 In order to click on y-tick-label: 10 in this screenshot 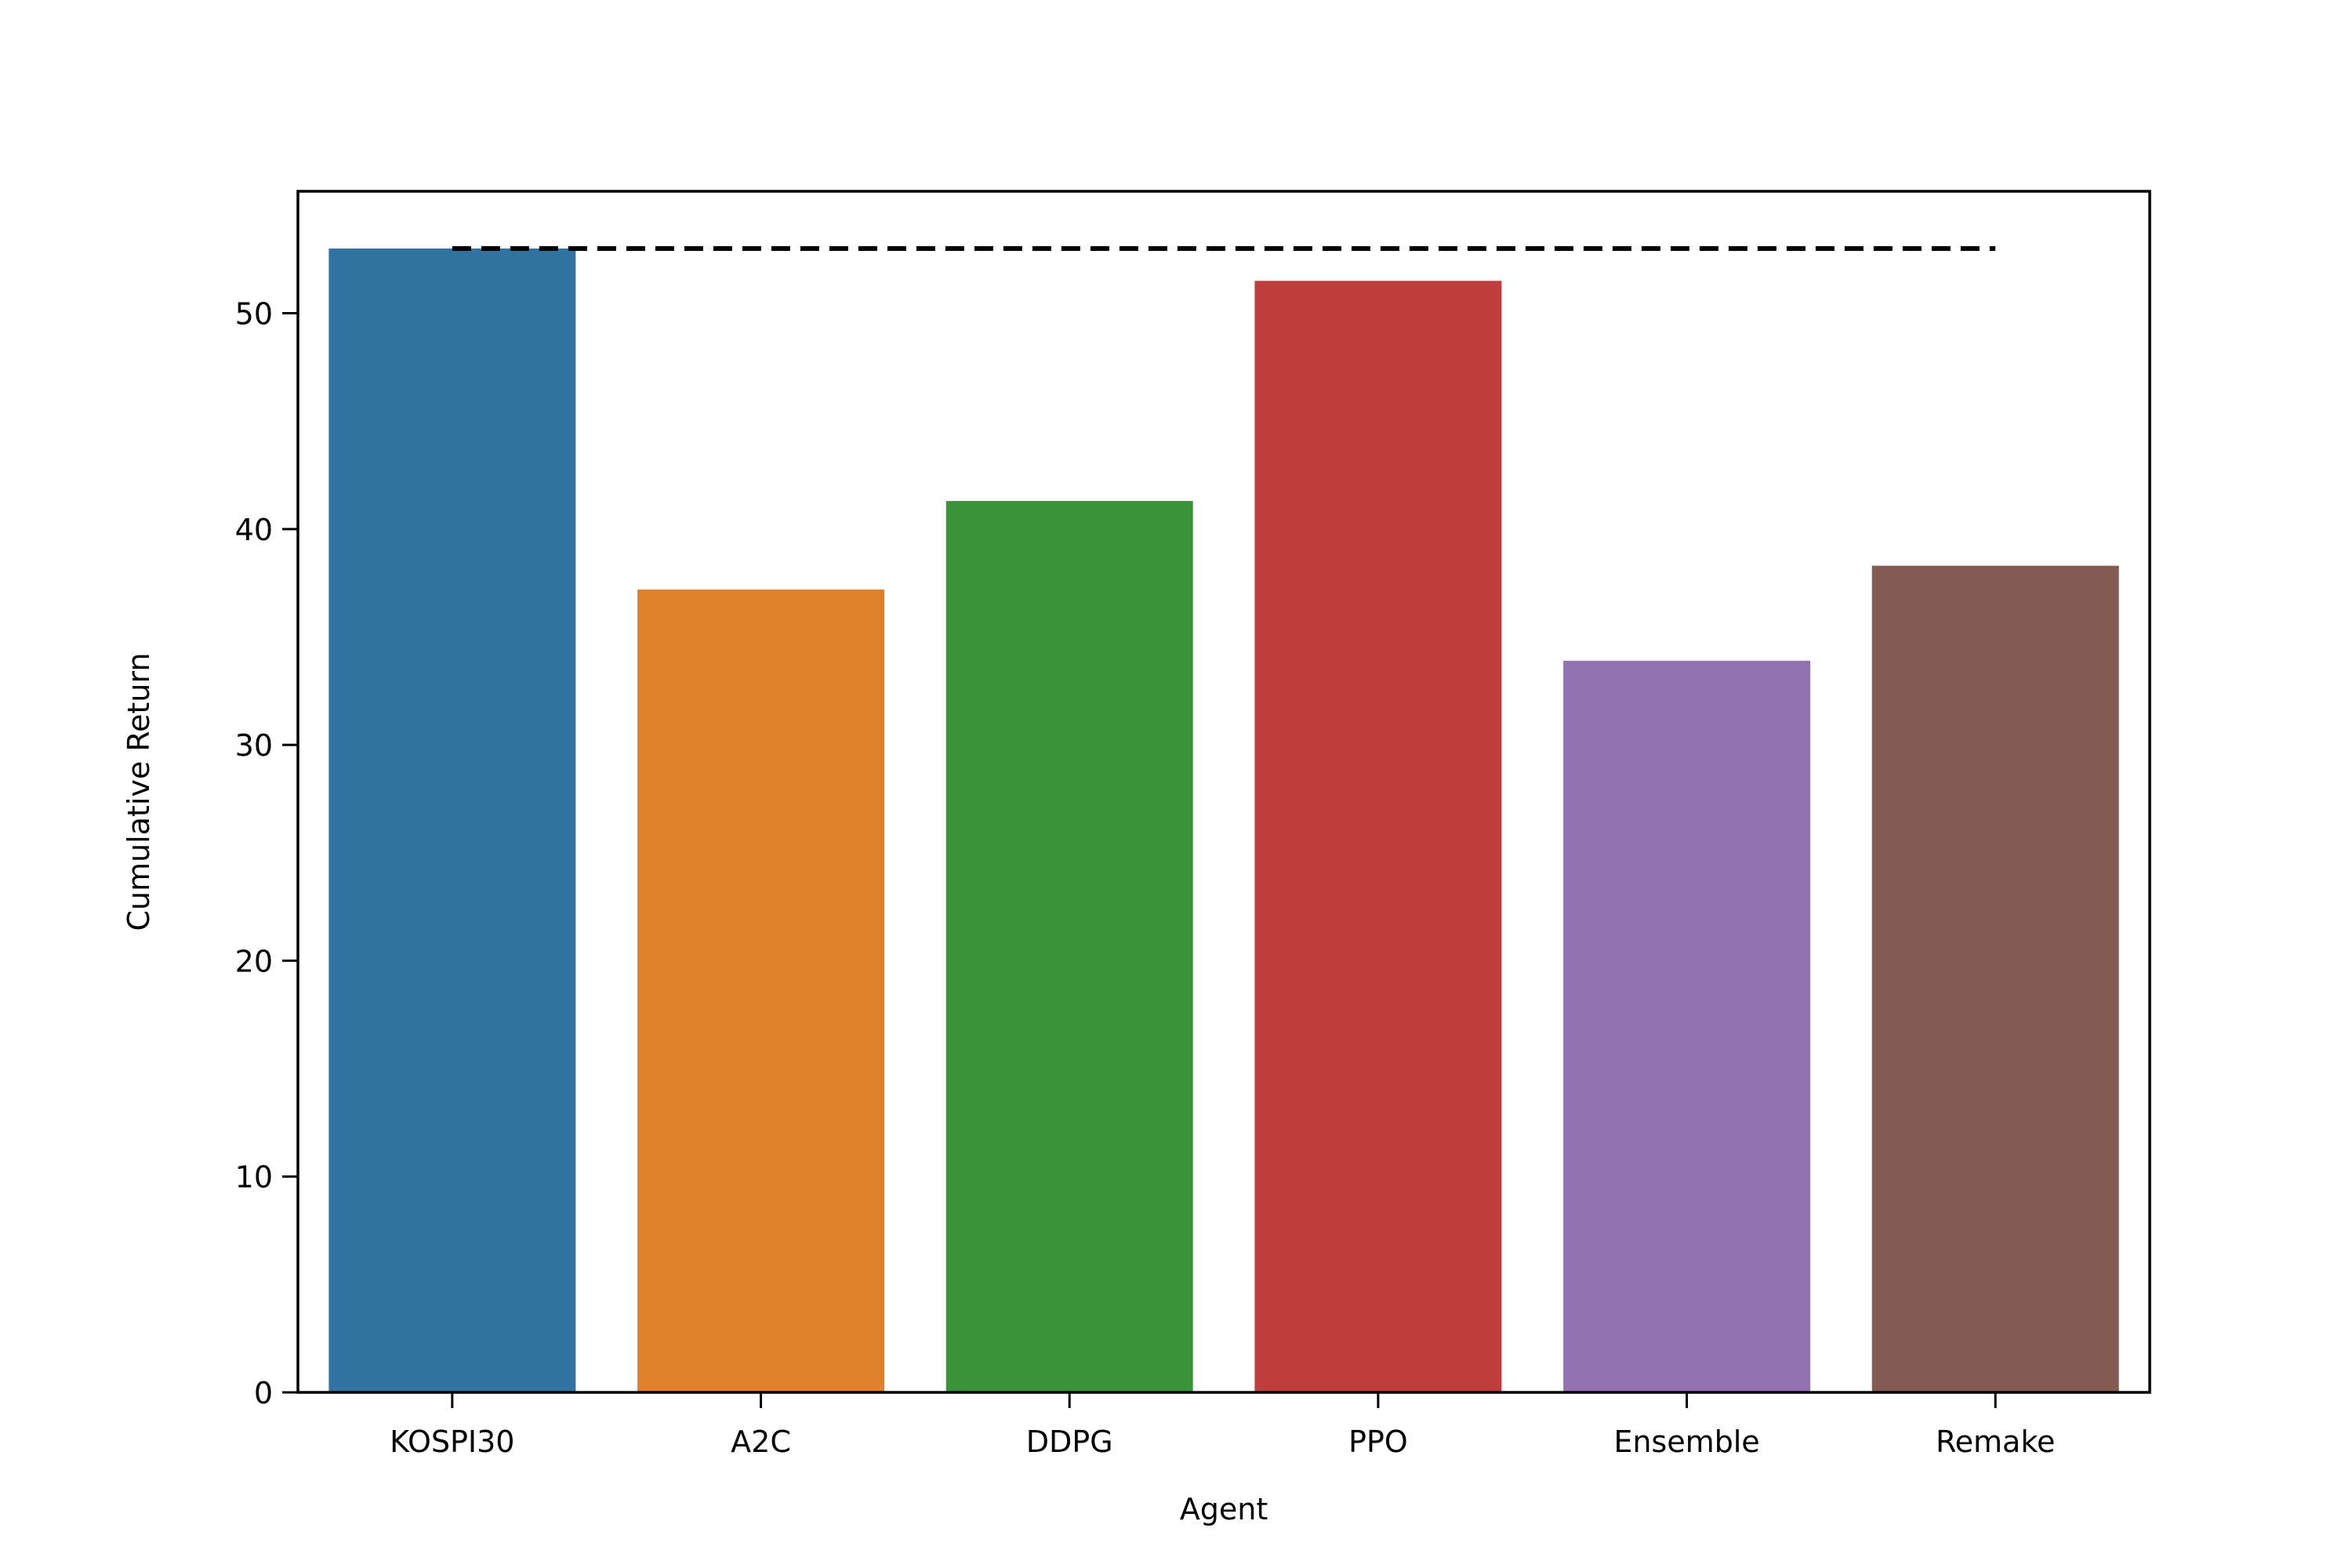, I will do `click(254, 1177)`.